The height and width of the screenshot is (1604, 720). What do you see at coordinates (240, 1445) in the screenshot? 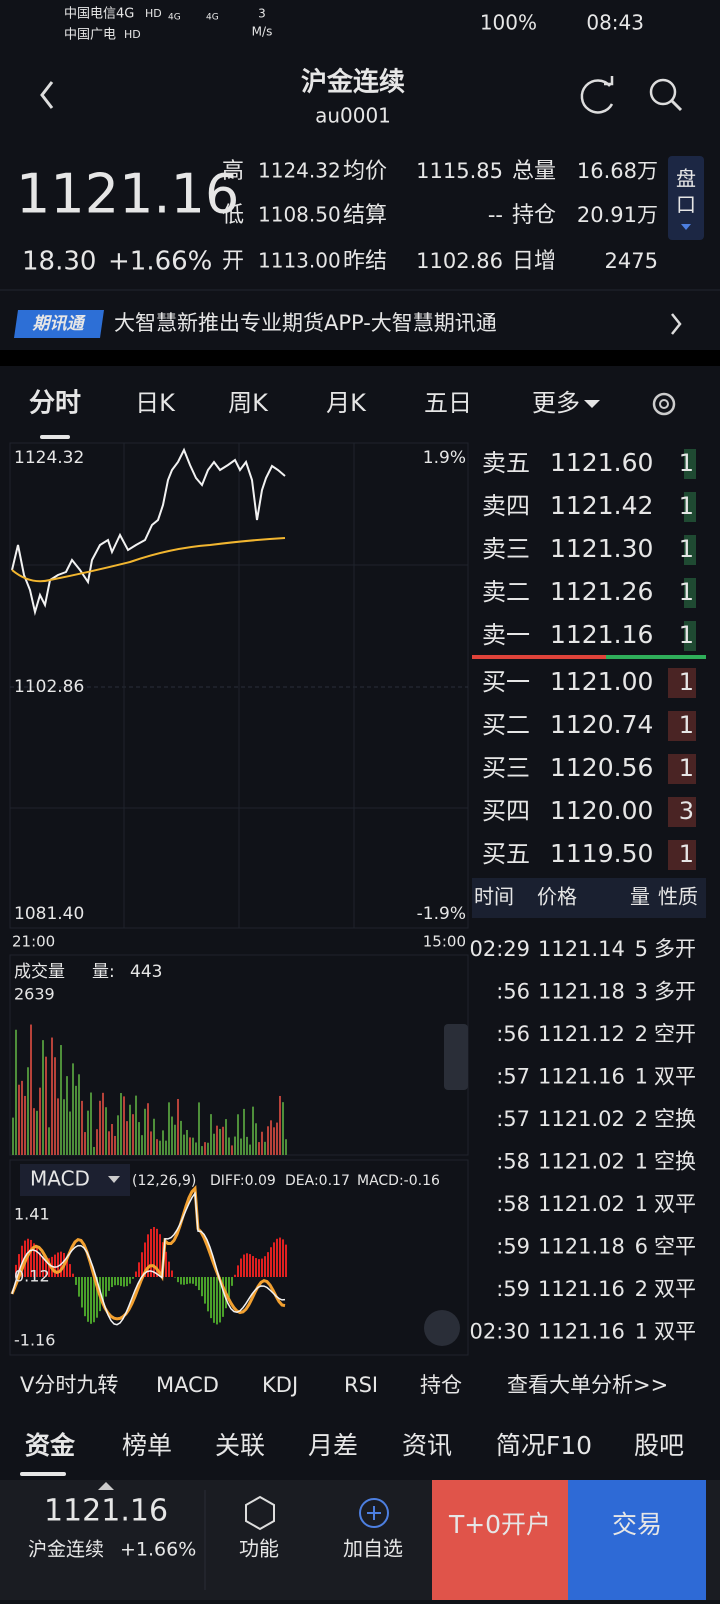
I see `bottom-tab: 关联` at bounding box center [240, 1445].